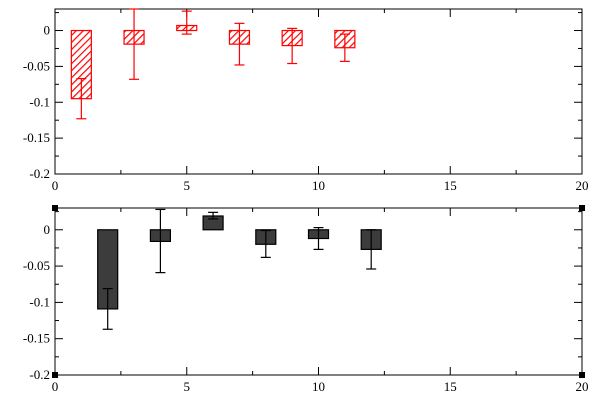 Image resolution: width=600 pixels, height=402 pixels. I want to click on top-x-tick-label: 15, so click(450, 185).